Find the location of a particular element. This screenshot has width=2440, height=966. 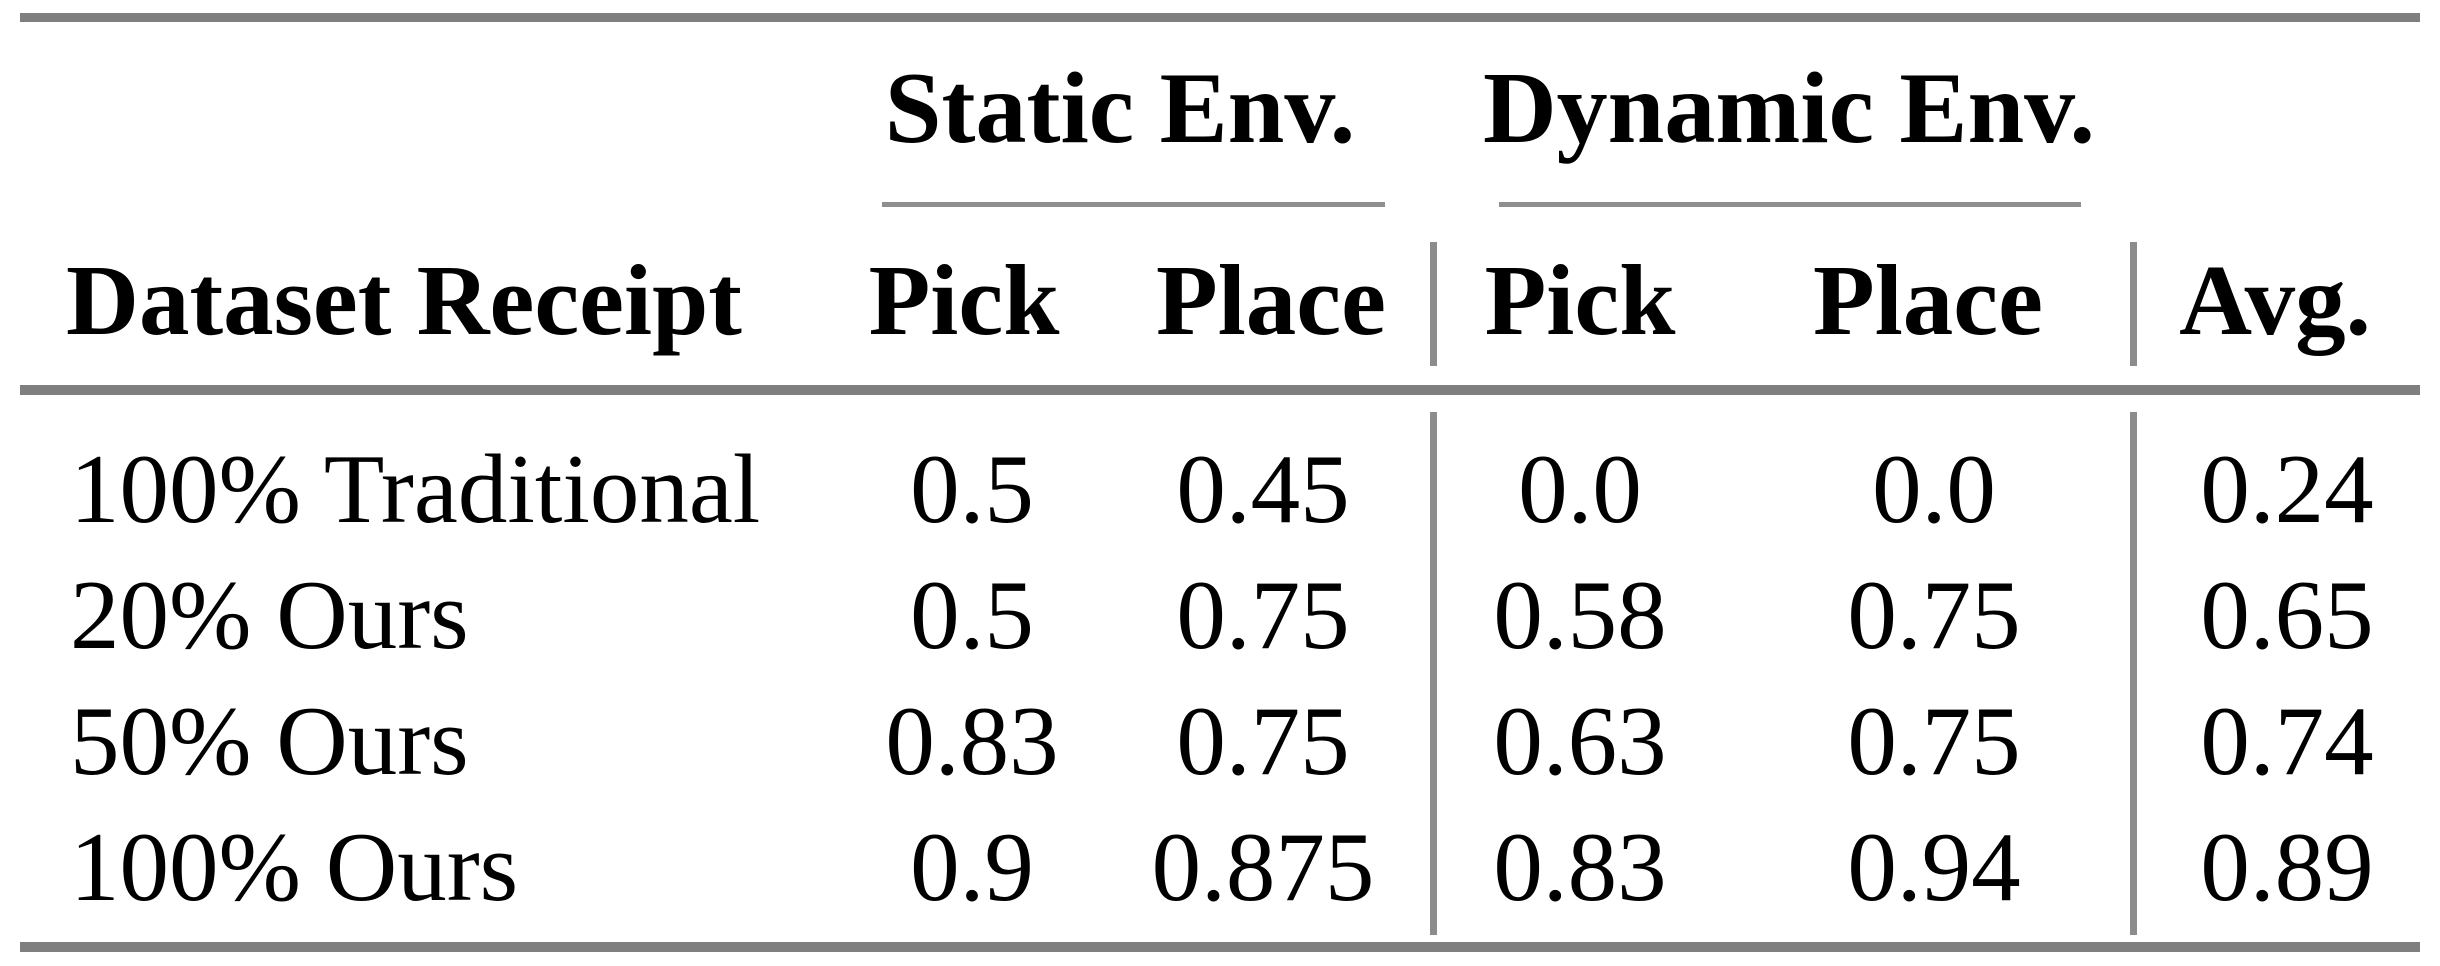

col-header-dynamic-pick: Pick is located at coordinates (1580, 300).